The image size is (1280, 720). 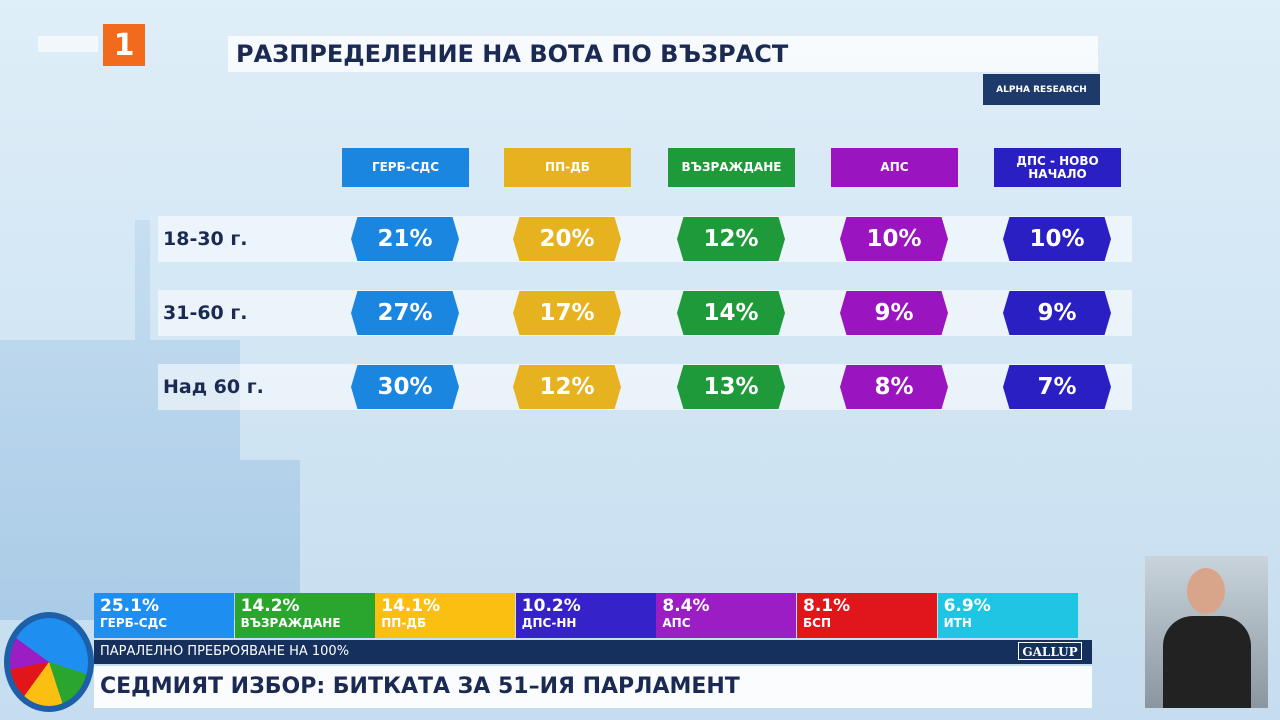 I want to click on channel-tag, so click(x=68, y=44).